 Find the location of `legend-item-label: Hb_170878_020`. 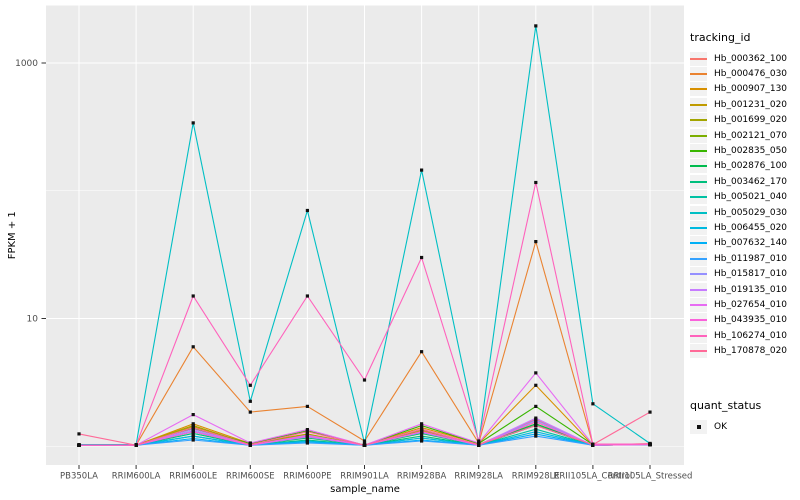

legend-item-label: Hb_170878_020 is located at coordinates (751, 351).